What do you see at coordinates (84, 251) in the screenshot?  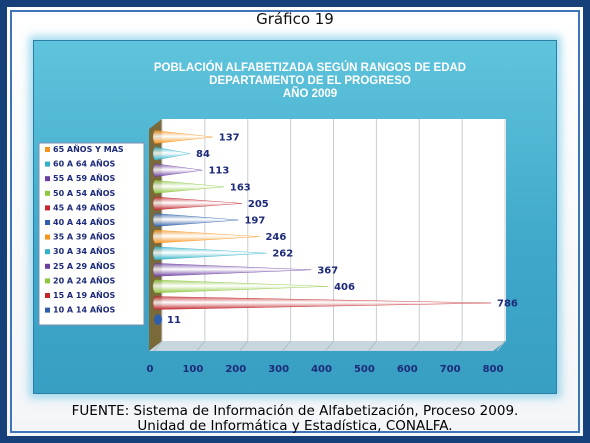 I see `legend-label: 30 A 34 AÑOS` at bounding box center [84, 251].